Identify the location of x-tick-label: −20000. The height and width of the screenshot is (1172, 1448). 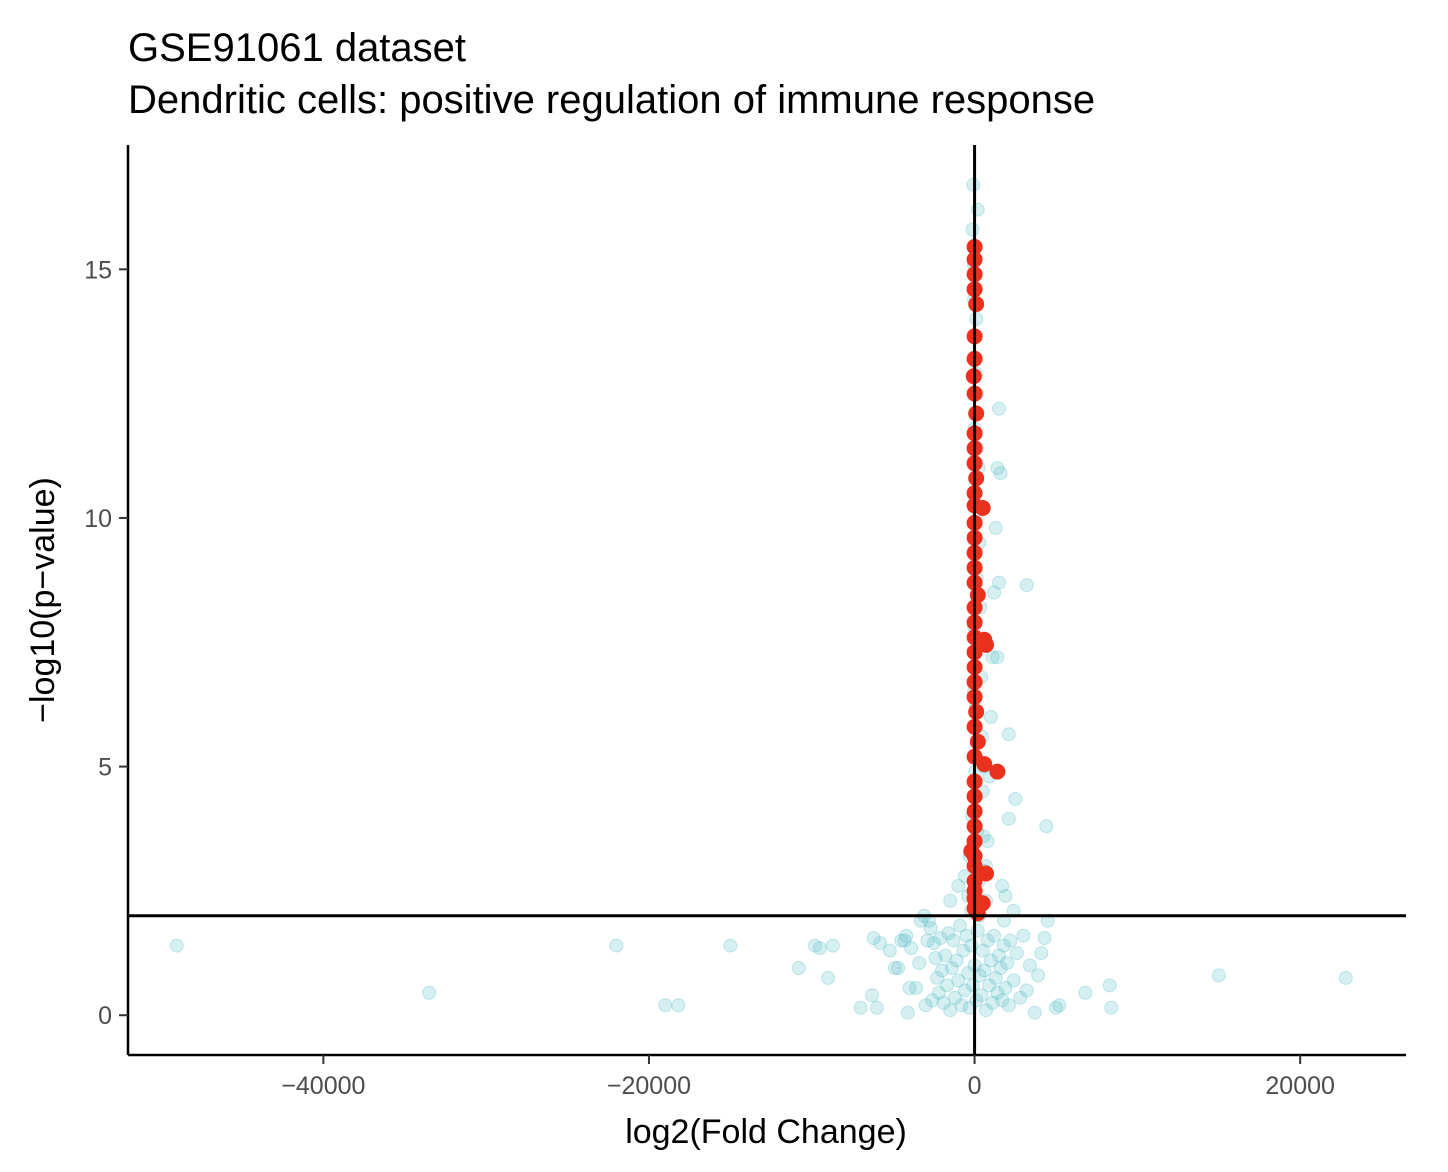
(649, 1086).